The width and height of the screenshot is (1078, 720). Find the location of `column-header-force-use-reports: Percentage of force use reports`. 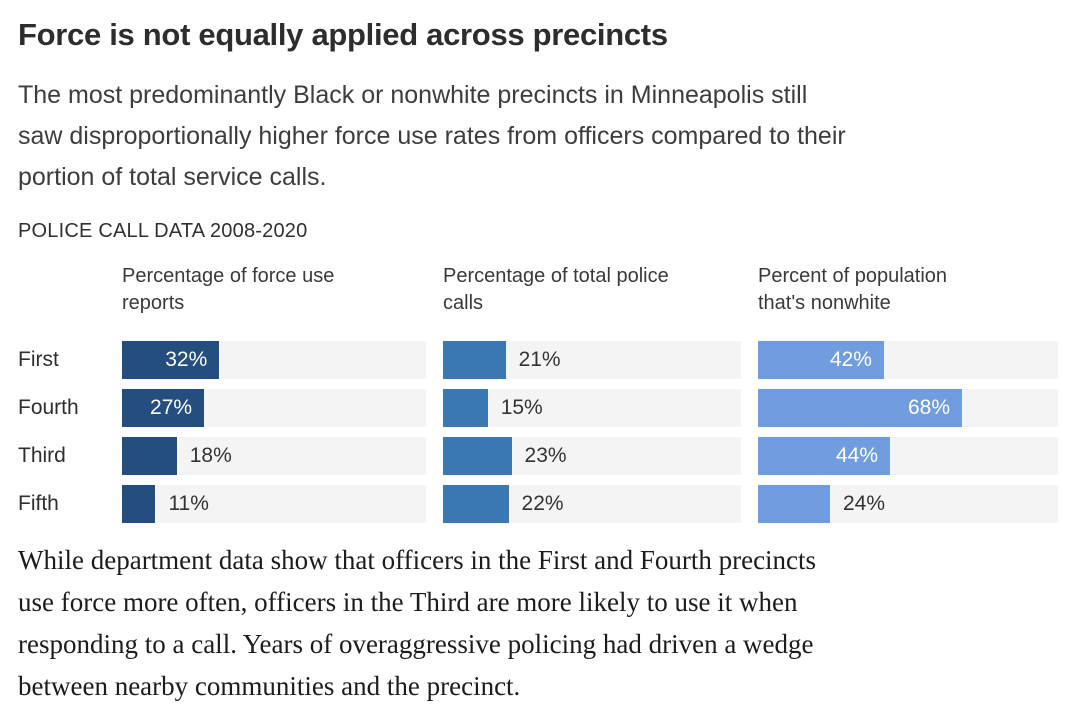

column-header-force-use-reports: Percentage of force use reports is located at coordinates (274, 297).